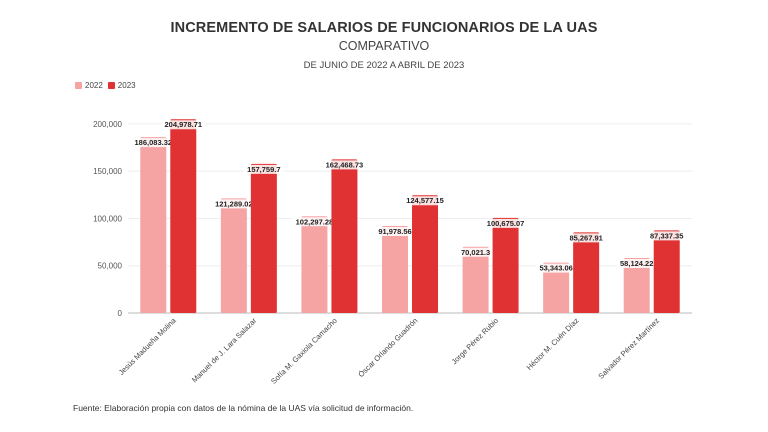 The image size is (768, 432). Describe the element at coordinates (111, 85) in the screenshot. I see `legend-swatch-2023` at that location.